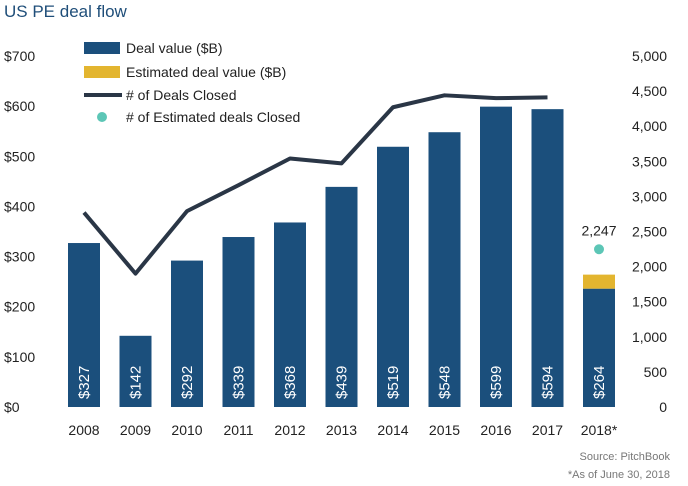 The image size is (688, 486). I want to click on right-tick-label: 1,000, so click(649, 337).